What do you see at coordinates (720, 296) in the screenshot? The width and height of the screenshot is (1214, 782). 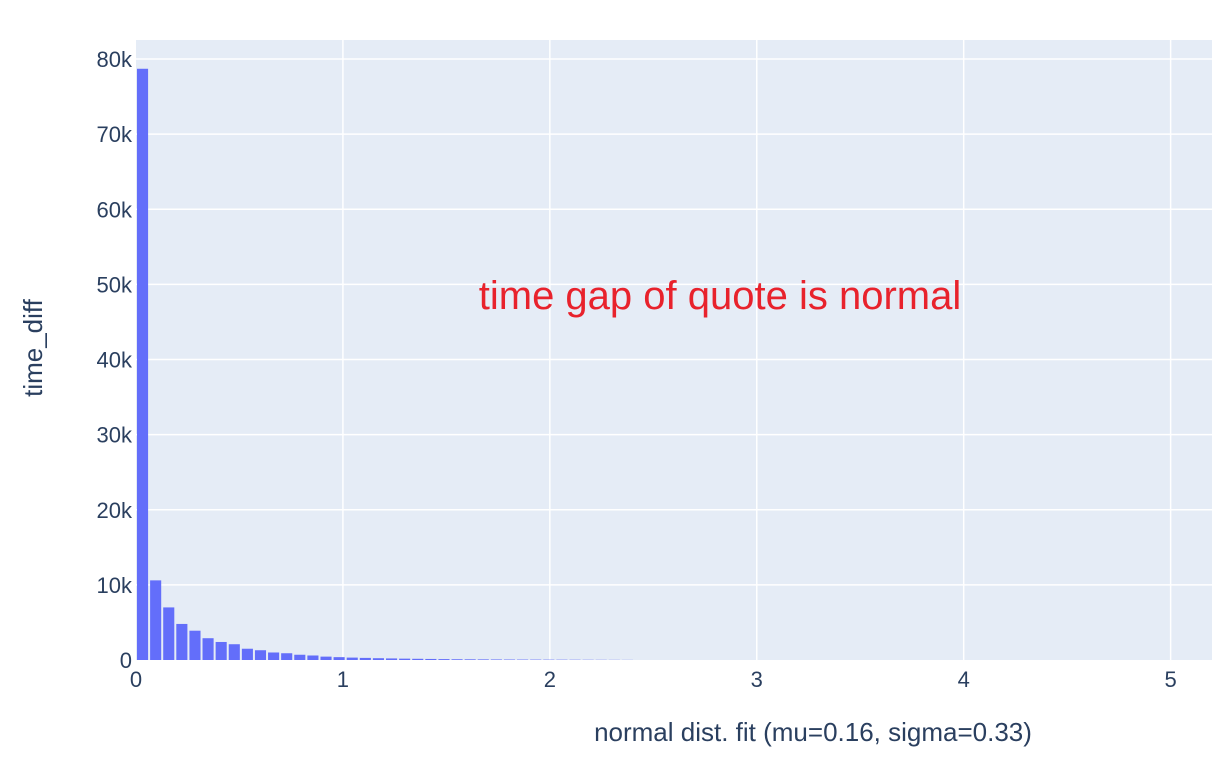 I see `chart-annotation: time gap of quote is normal` at bounding box center [720, 296].